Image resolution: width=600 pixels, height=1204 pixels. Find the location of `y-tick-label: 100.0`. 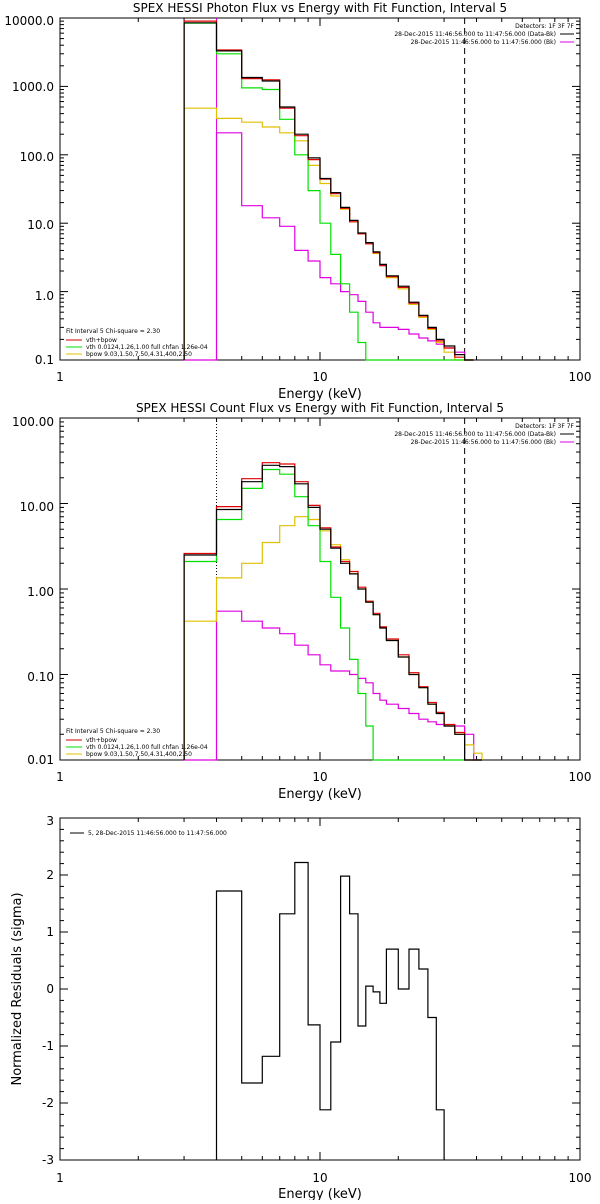

y-tick-label: 100.0 is located at coordinates (37, 157).